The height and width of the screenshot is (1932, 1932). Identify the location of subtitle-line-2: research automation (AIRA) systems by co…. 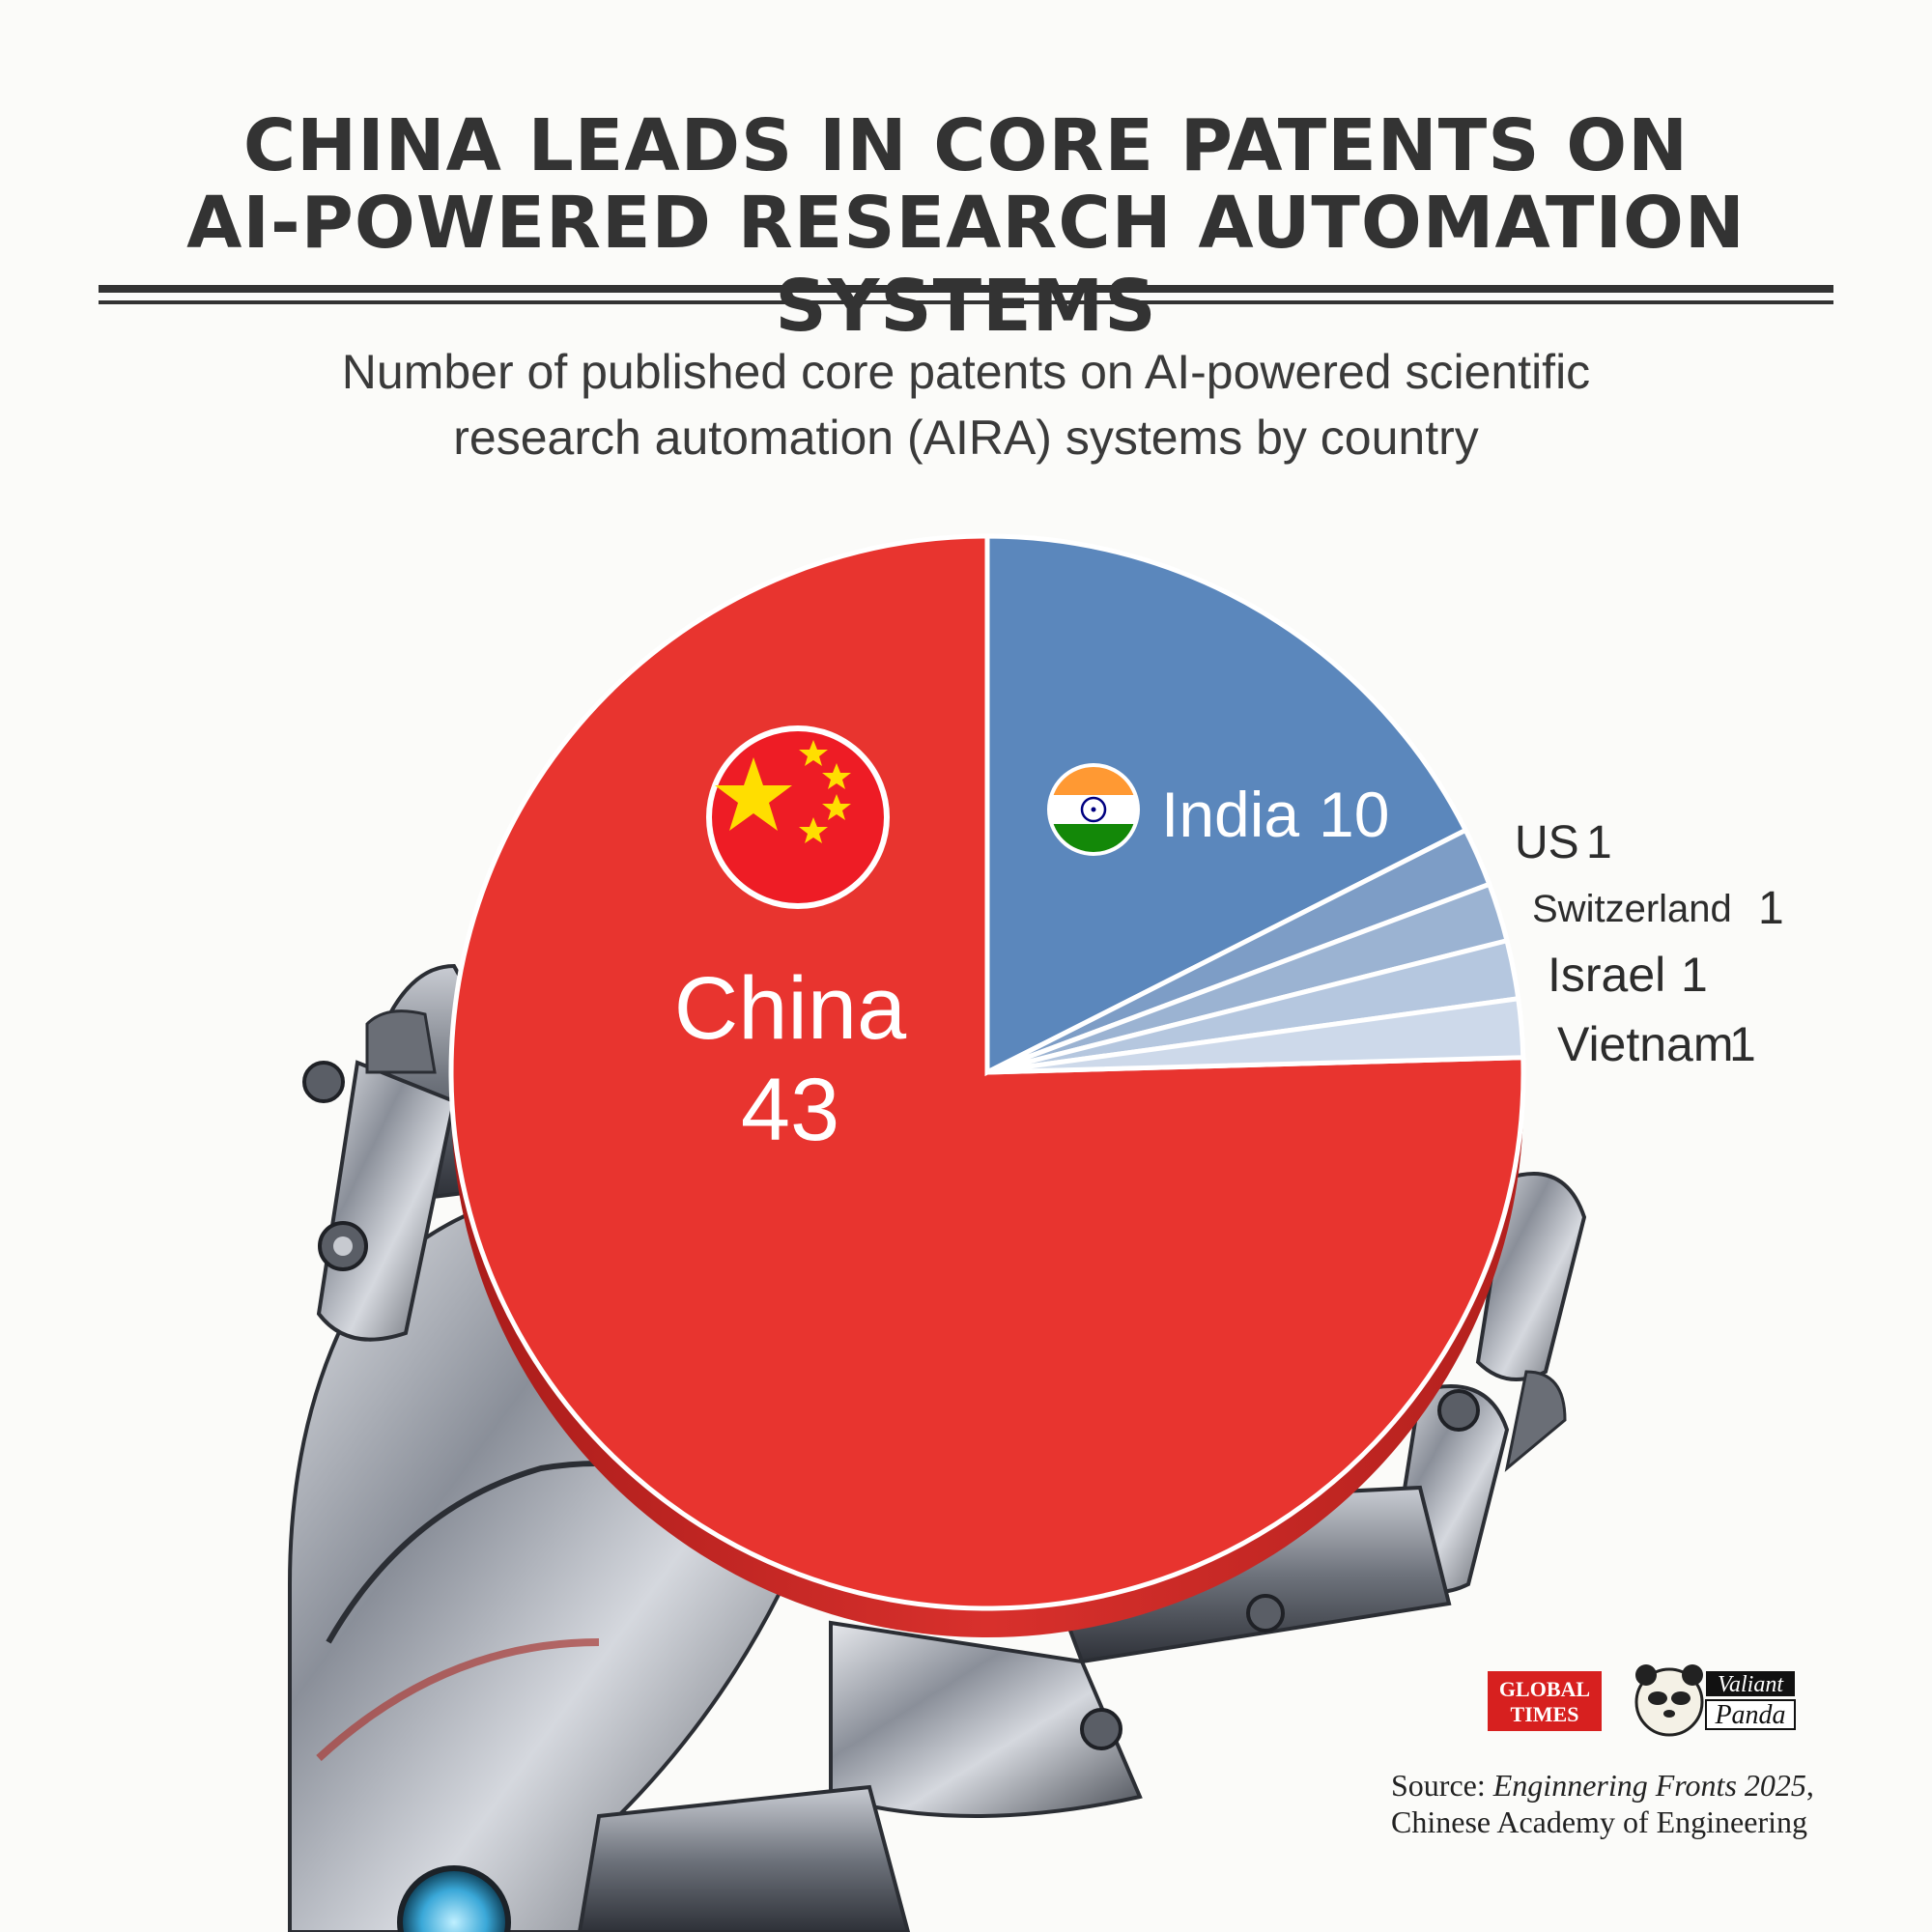
(966, 438).